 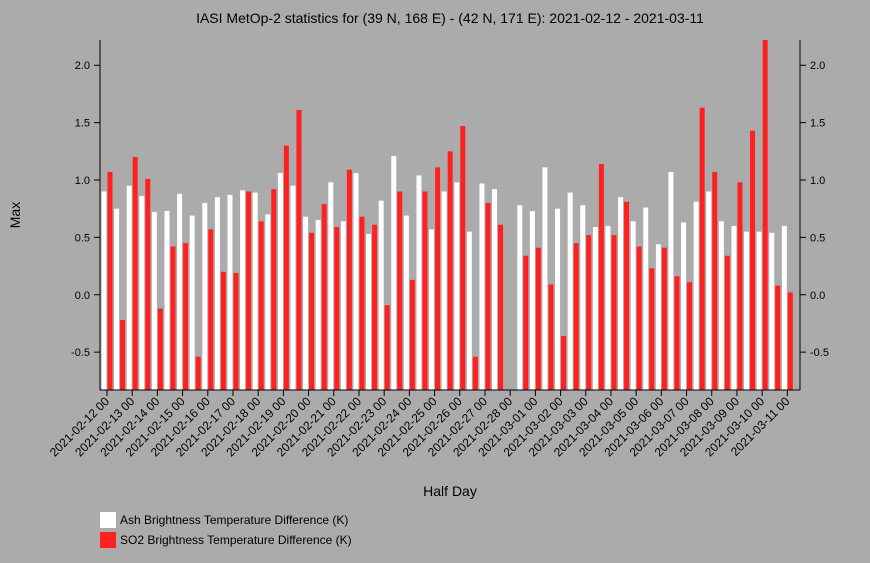 What do you see at coordinates (819, 353) in the screenshot?
I see `y2-tick-label: -0.5` at bounding box center [819, 353].